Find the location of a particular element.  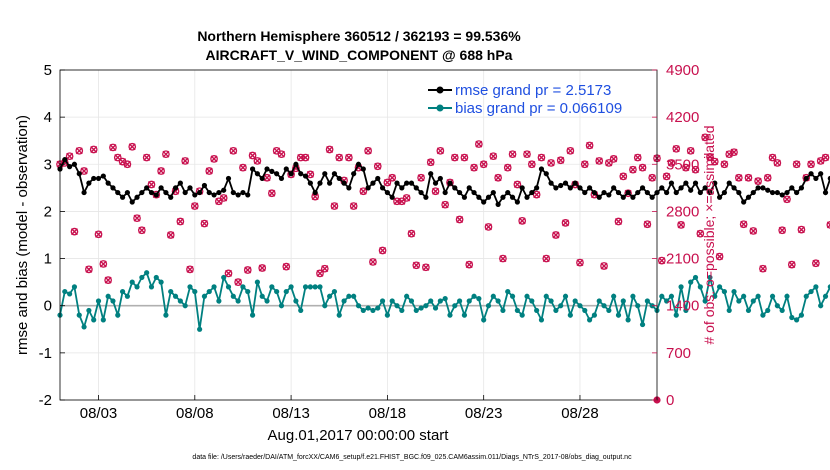

y-axis-label: rmse and bias (model - observation) is located at coordinates (22, 235).